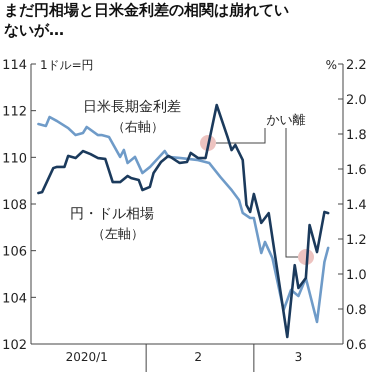 This screenshot has width=373, height=373. Describe the element at coordinates (67, 65) in the screenshot. I see `y-axis-title: 1ドル=円` at that location.